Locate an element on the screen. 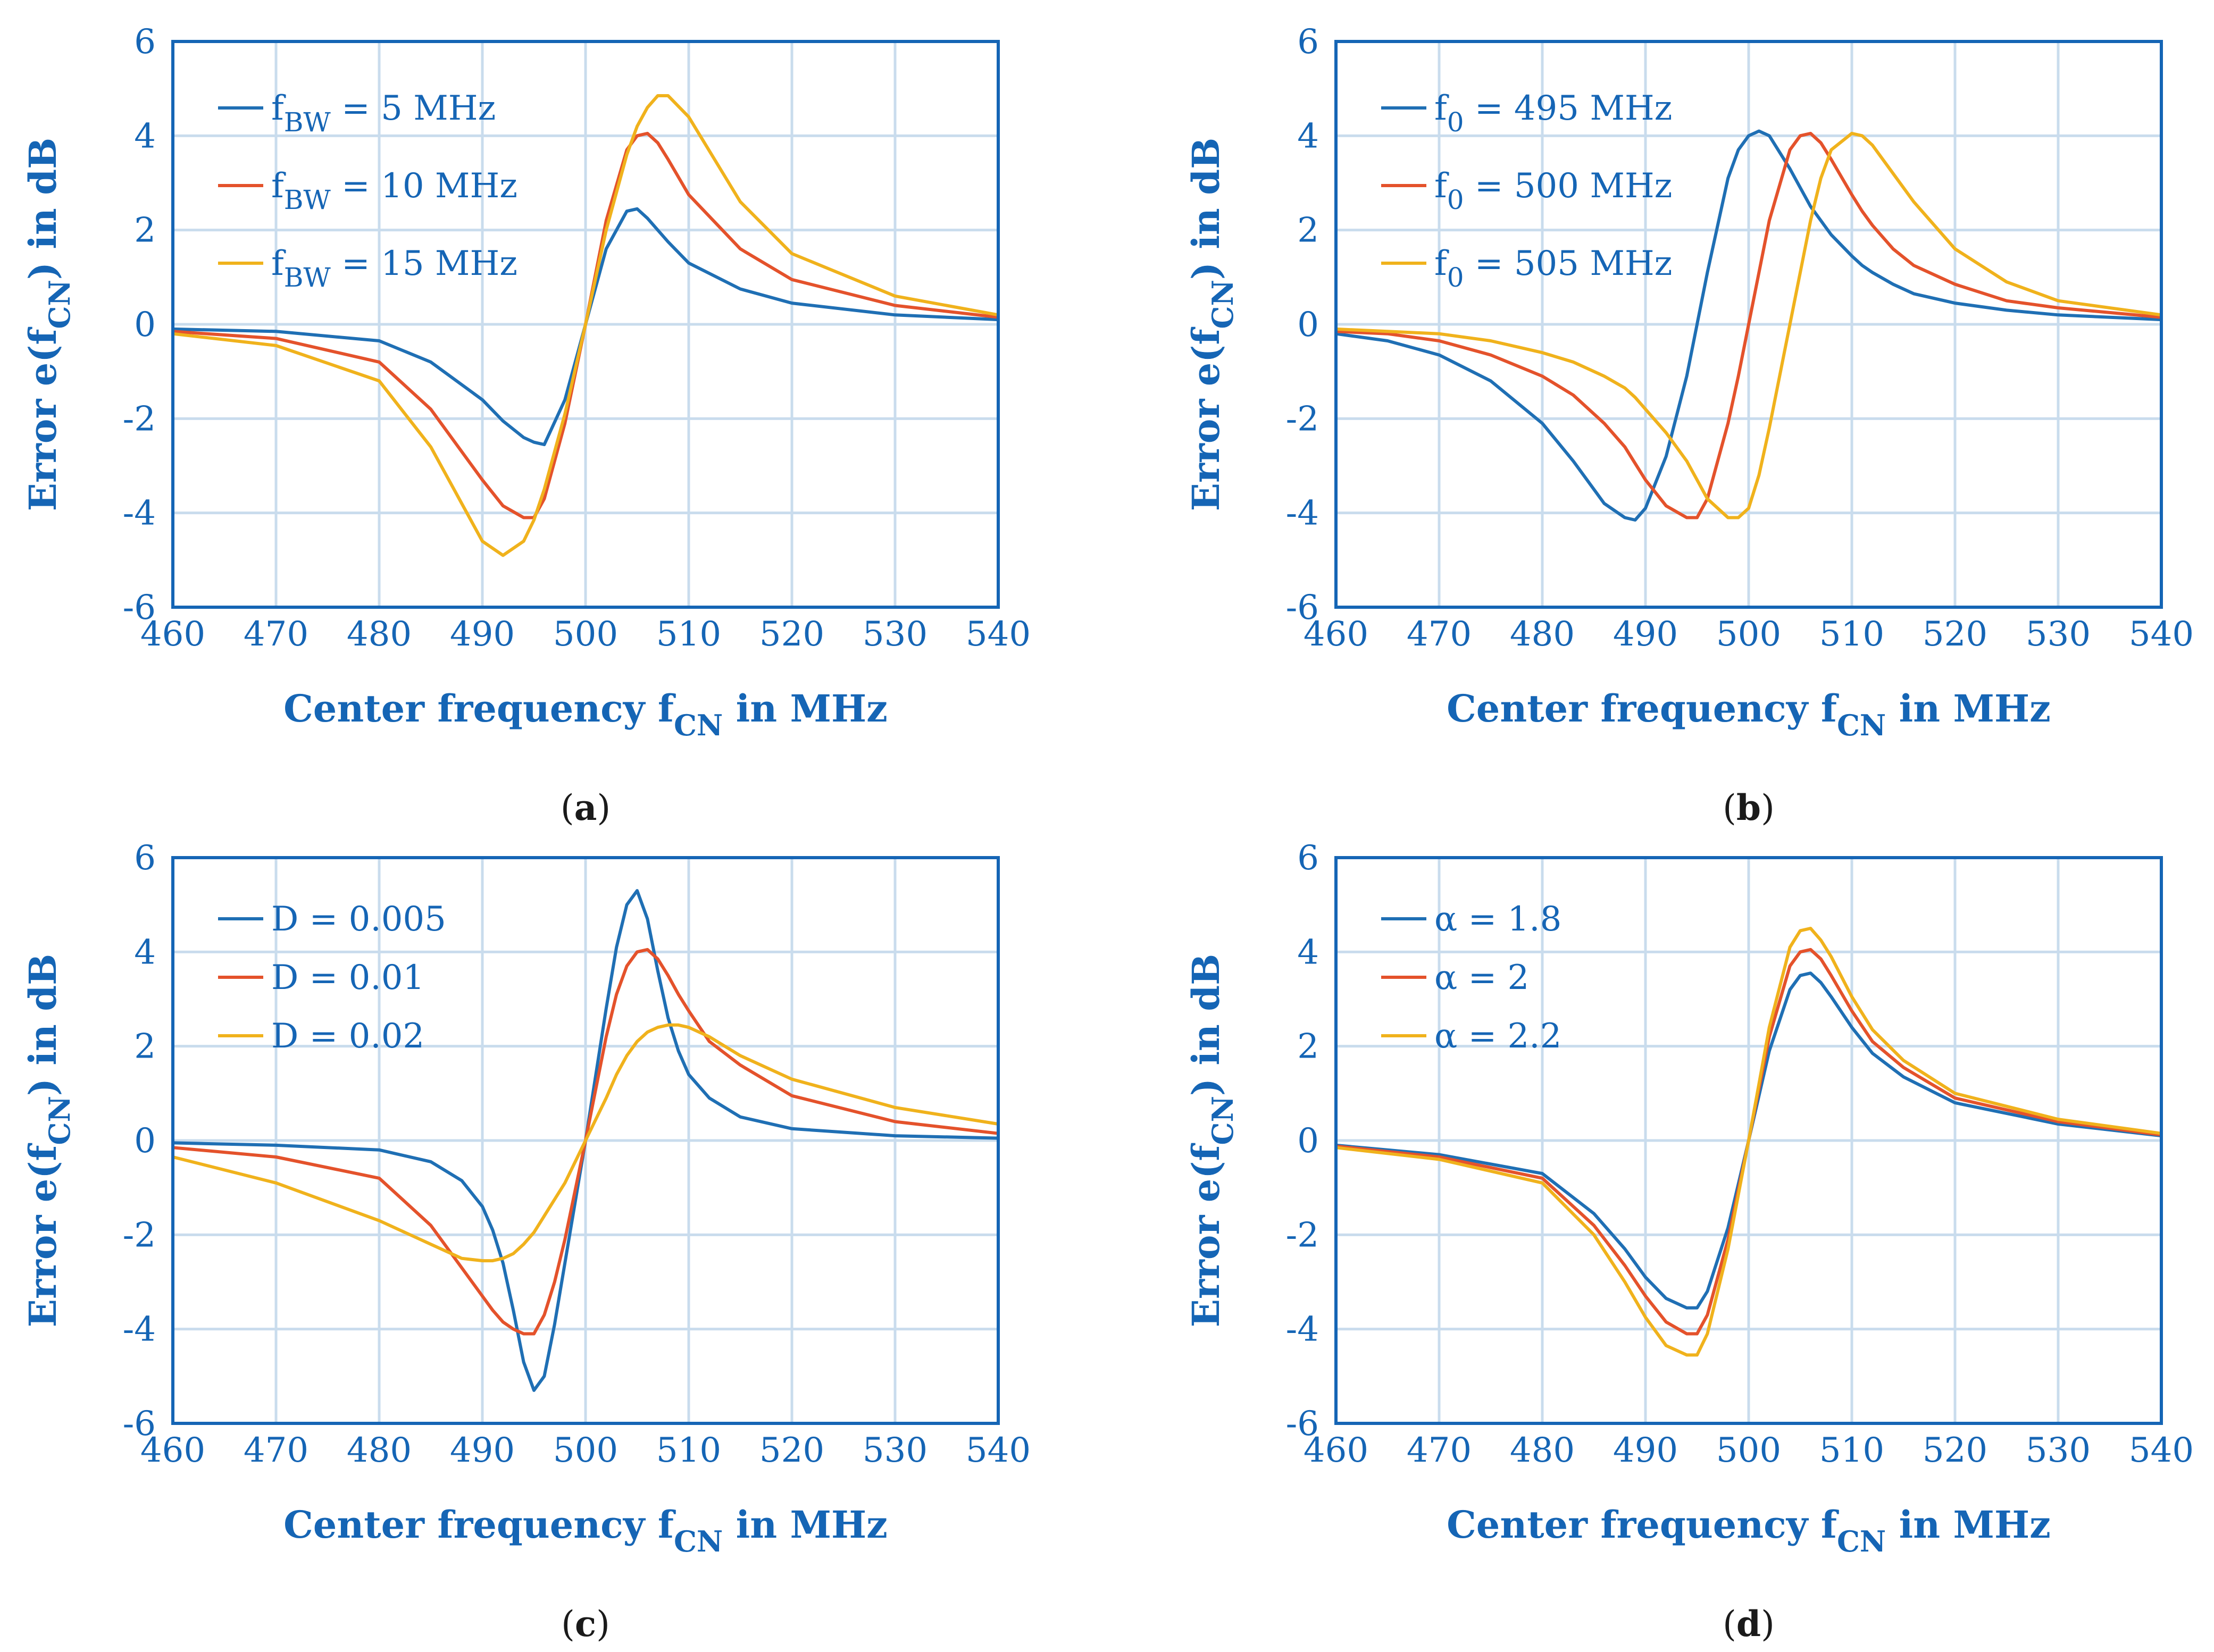 The image size is (2214, 1652). subfigure-caption: (a) is located at coordinates (586, 808).